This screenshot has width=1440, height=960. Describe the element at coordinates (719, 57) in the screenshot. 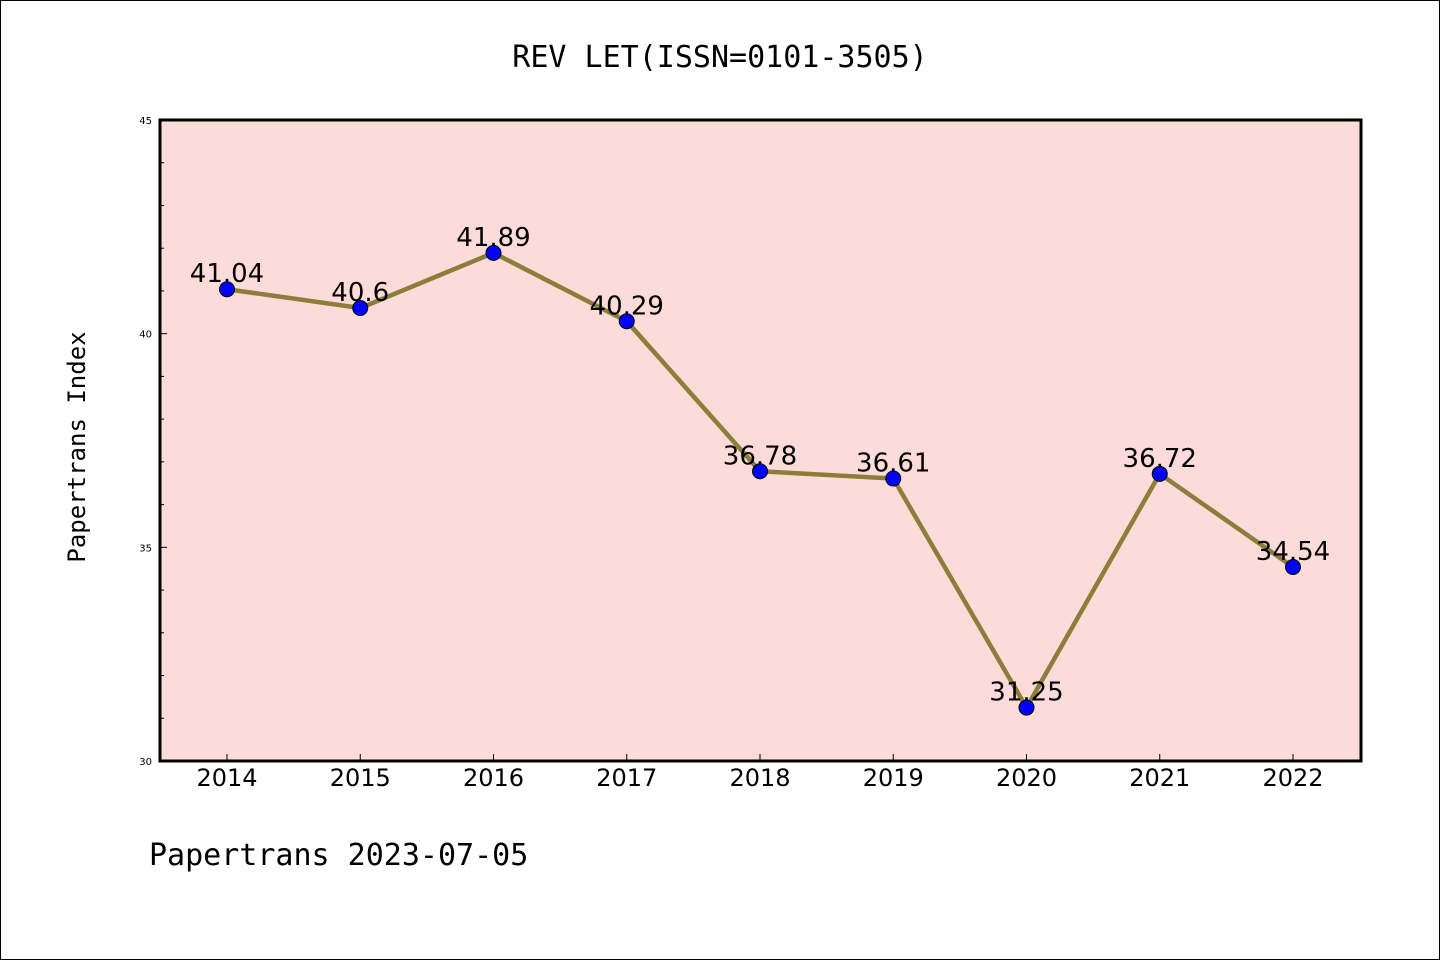

I see `chart-title: REV LET(ISSN=0101-3505)` at that location.